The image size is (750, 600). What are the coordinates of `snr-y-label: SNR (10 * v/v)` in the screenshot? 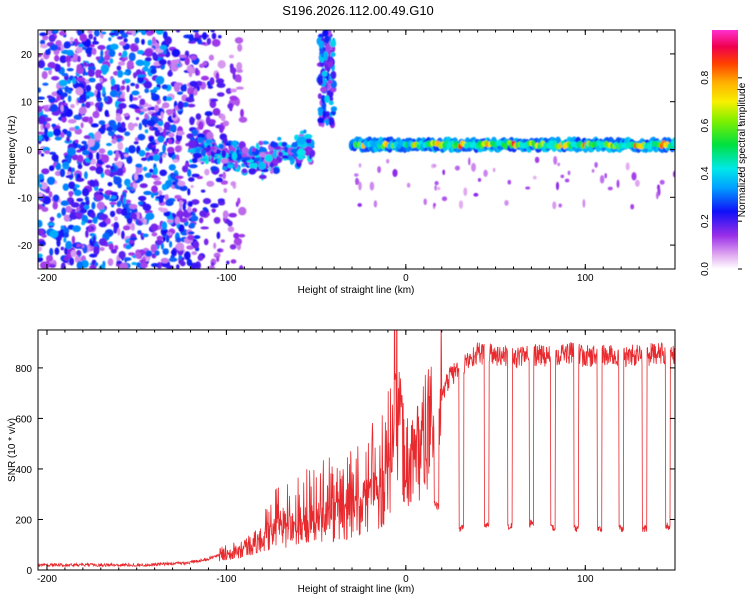 It's located at (12, 450).